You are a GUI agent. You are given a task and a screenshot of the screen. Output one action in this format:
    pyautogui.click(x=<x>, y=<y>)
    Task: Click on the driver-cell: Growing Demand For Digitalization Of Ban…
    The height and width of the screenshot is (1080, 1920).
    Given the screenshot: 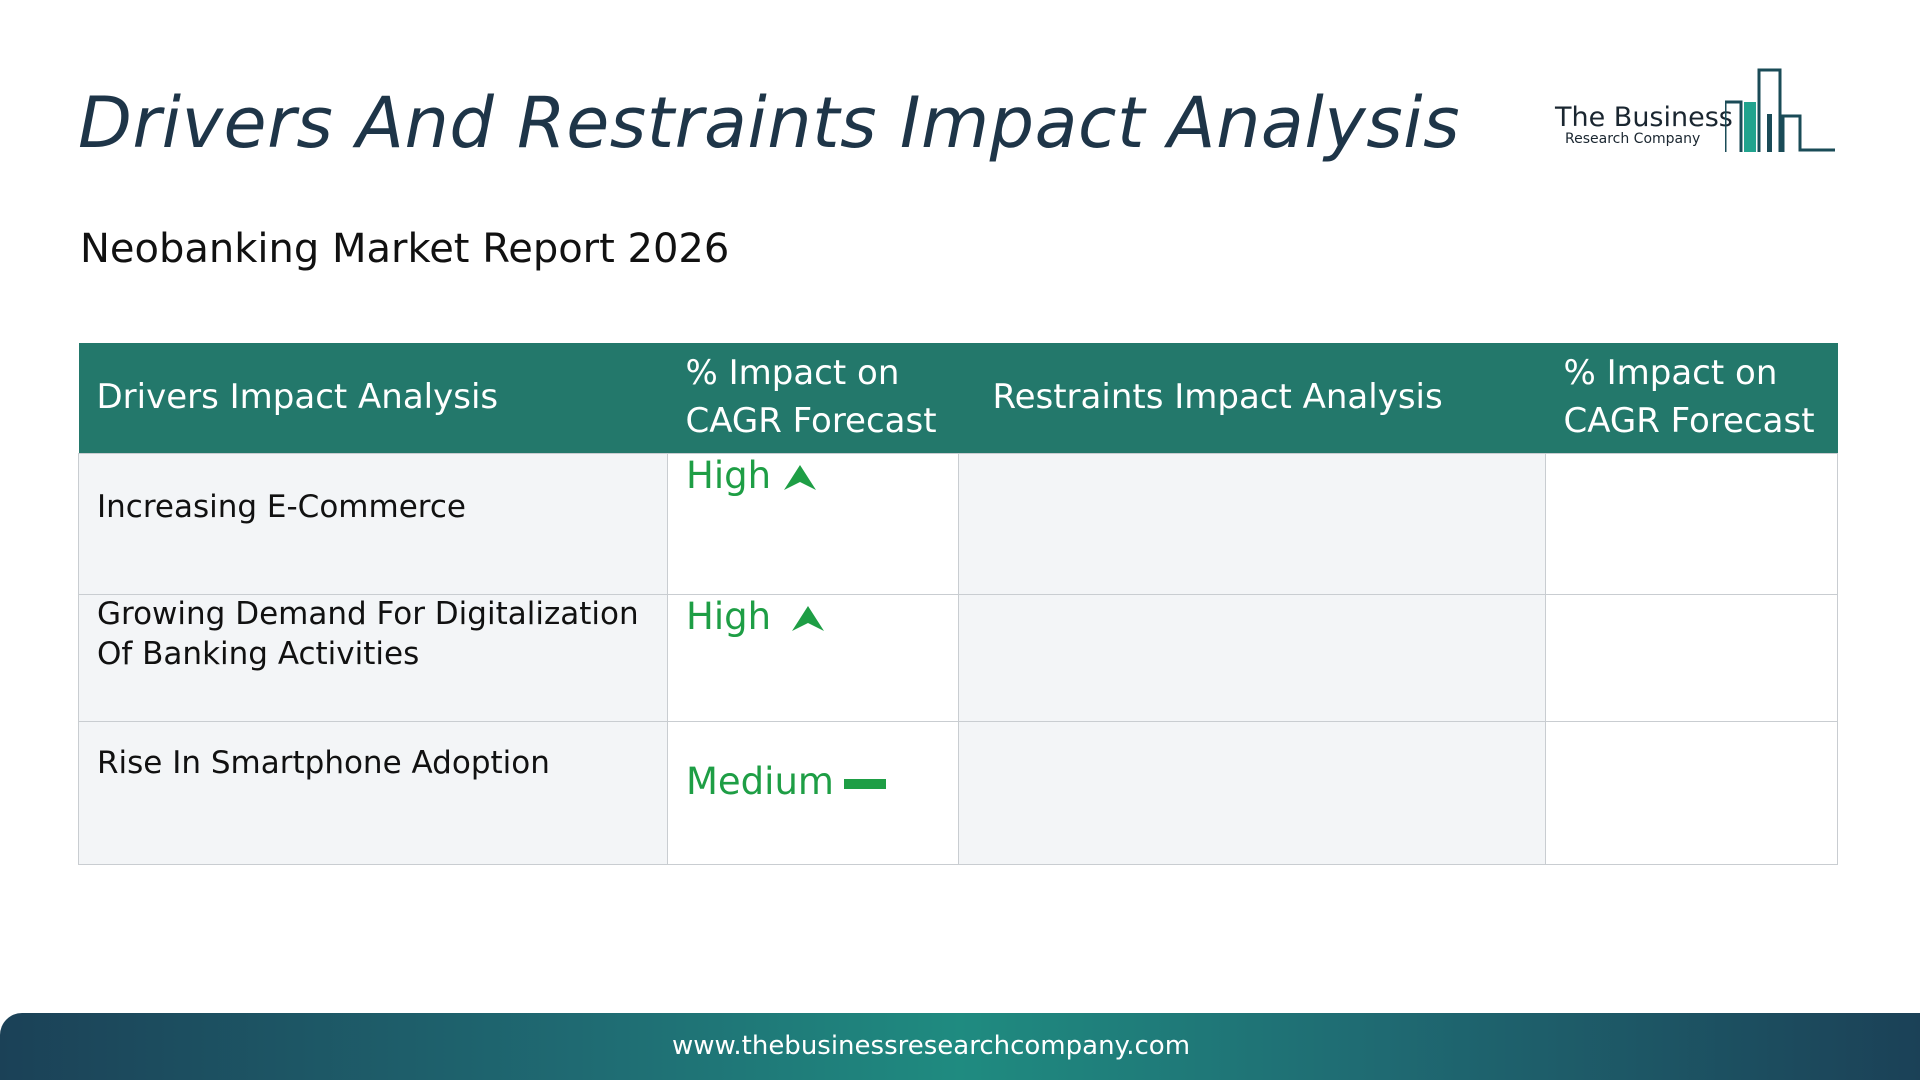 What is the action you would take?
    pyautogui.click(x=373, y=658)
    